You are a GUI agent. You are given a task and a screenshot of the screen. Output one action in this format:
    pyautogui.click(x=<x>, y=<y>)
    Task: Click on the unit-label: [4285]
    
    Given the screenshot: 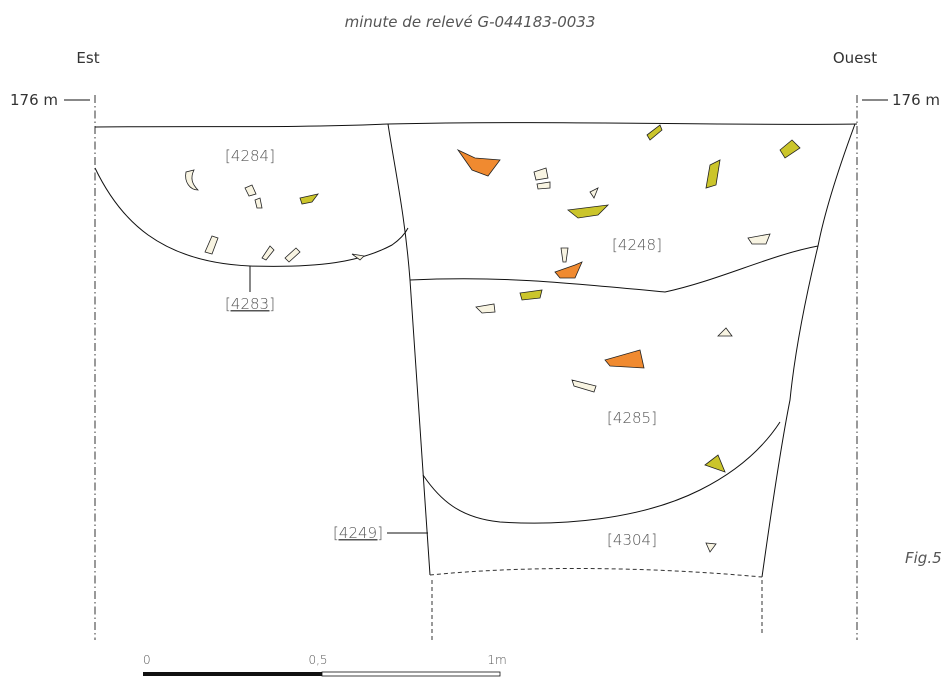 What is the action you would take?
    pyautogui.click(x=632, y=418)
    